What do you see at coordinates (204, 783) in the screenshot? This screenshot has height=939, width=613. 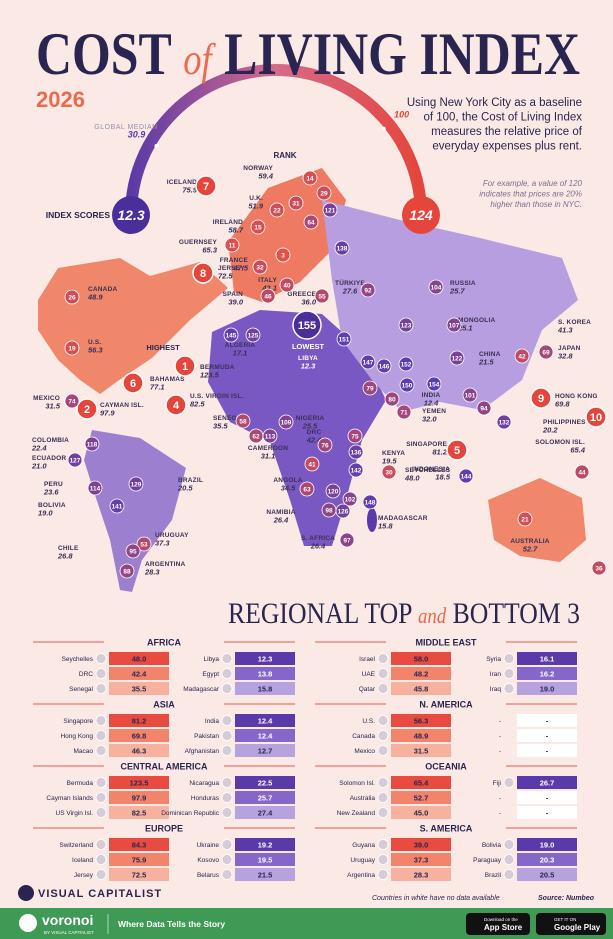 I see `table-name: Nicaragua` at bounding box center [204, 783].